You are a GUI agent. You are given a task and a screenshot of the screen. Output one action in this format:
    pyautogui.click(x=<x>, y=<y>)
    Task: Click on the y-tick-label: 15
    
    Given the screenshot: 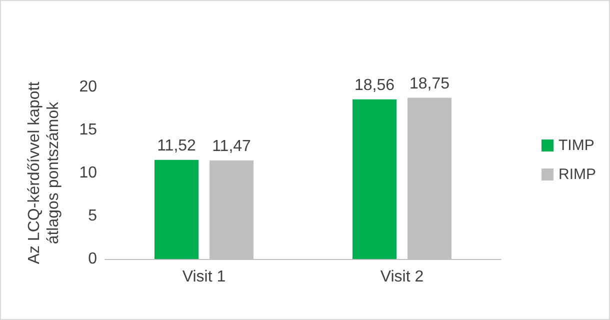 What is the action you would take?
    pyautogui.click(x=88, y=130)
    